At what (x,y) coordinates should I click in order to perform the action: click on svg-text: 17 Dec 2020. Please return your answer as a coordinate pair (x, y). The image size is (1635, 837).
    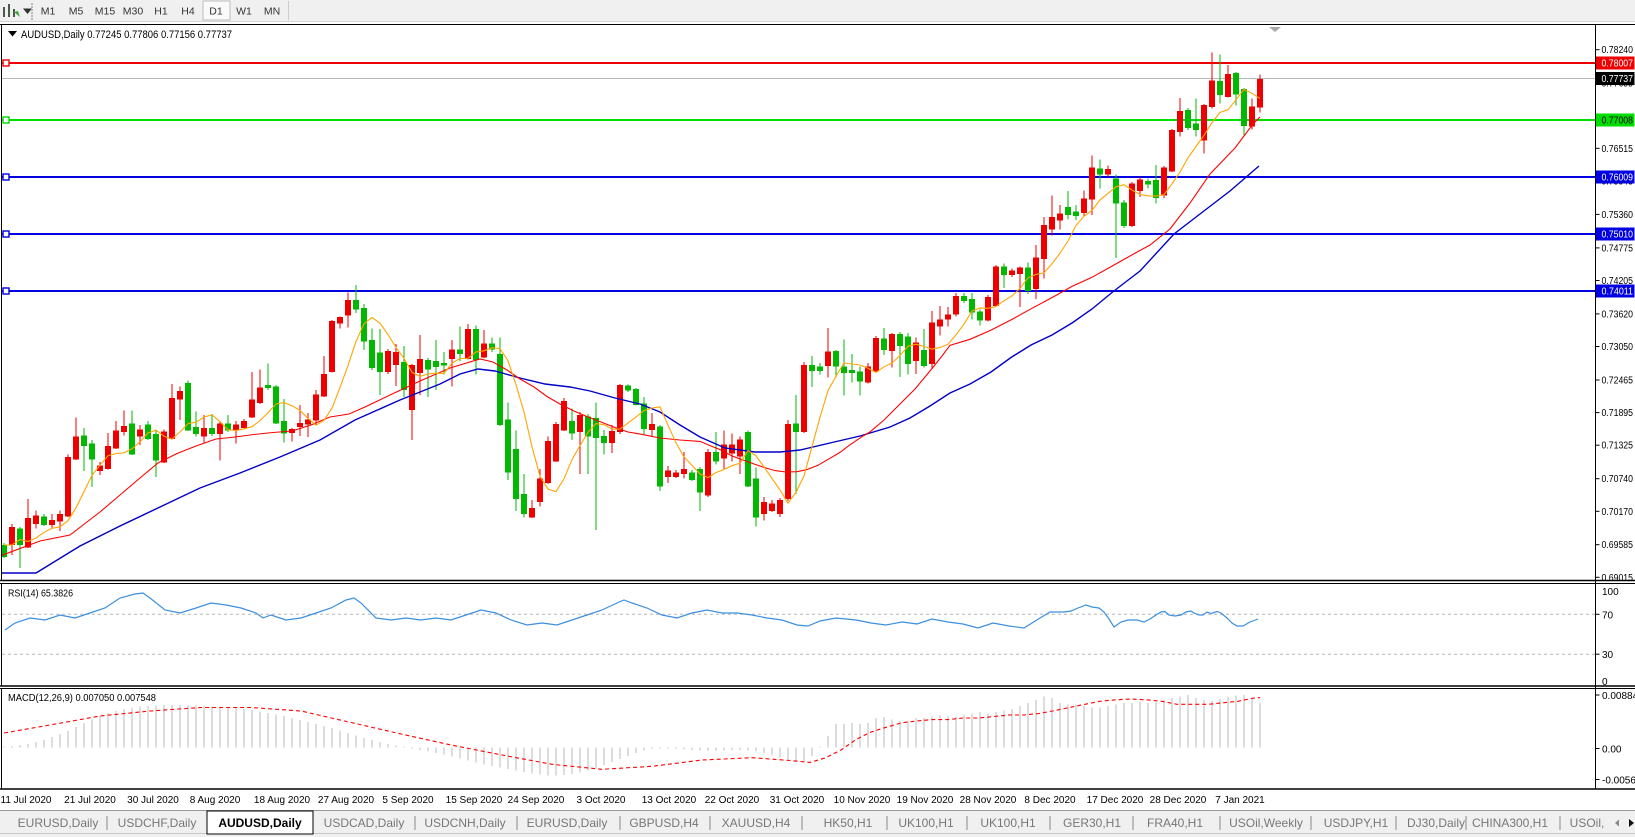
    Looking at the image, I should click on (1115, 800).